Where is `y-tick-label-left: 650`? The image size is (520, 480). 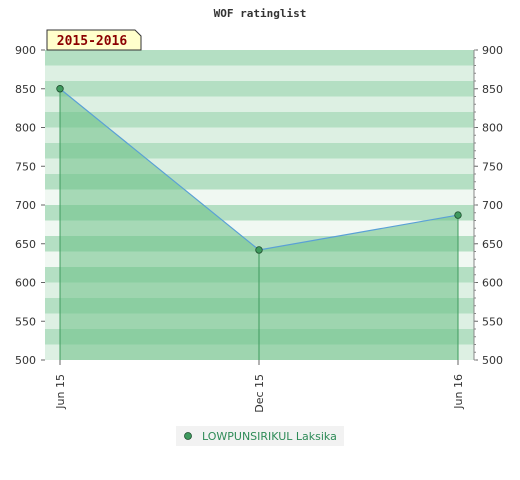
y-tick-label-left: 650 is located at coordinates (25, 244).